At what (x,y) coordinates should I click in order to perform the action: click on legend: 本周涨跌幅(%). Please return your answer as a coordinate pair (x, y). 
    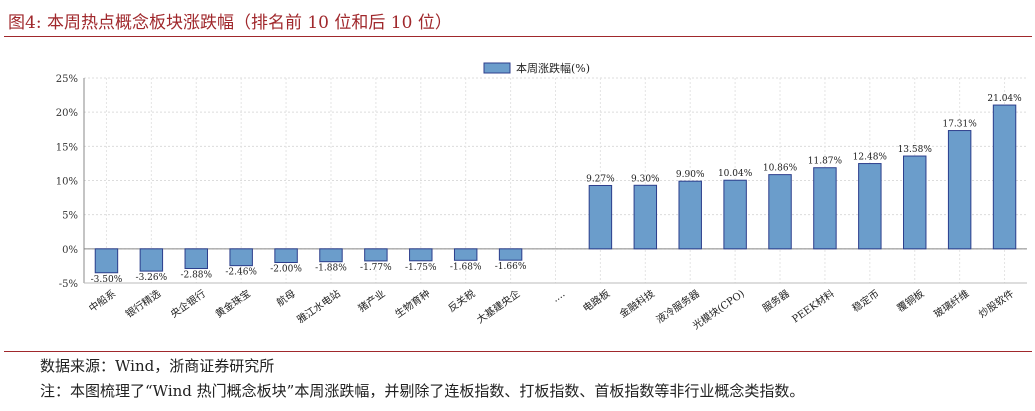
    Looking at the image, I should click on (536, 68).